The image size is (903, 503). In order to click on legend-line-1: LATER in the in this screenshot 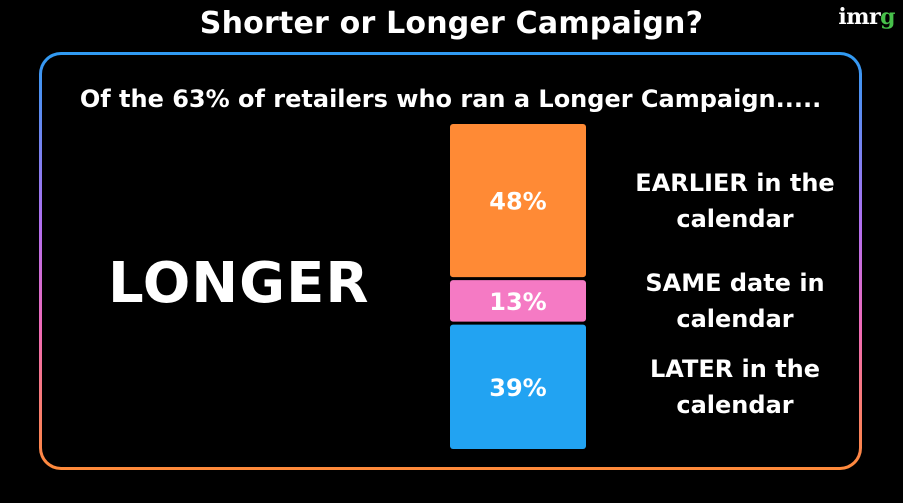, I will do `click(735, 368)`.